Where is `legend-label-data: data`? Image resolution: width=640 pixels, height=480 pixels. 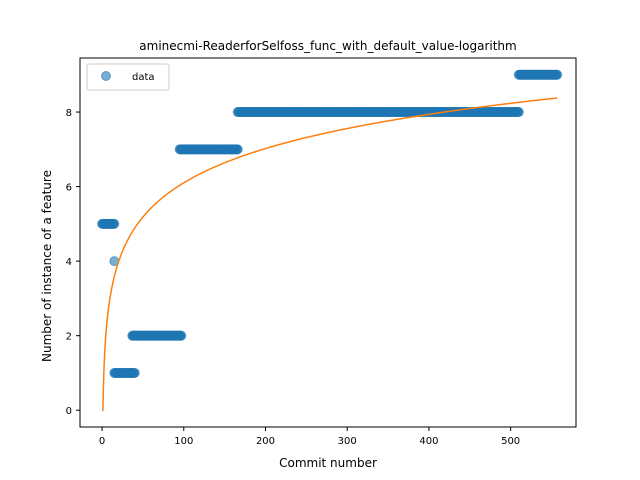
legend-label-data: data is located at coordinates (143, 77).